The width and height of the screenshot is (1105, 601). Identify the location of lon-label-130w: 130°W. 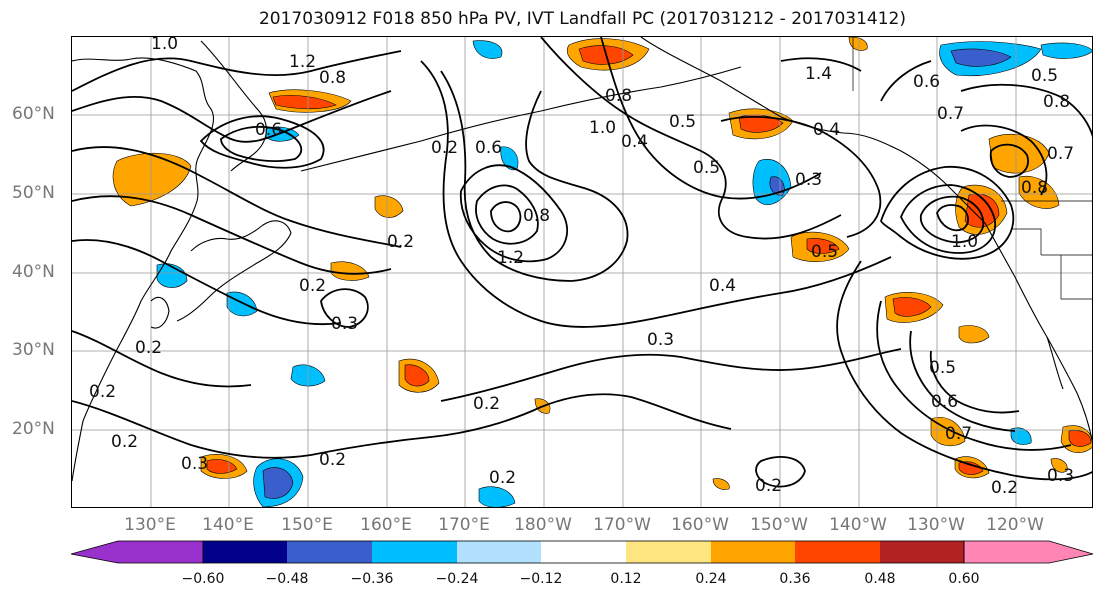
(936, 525).